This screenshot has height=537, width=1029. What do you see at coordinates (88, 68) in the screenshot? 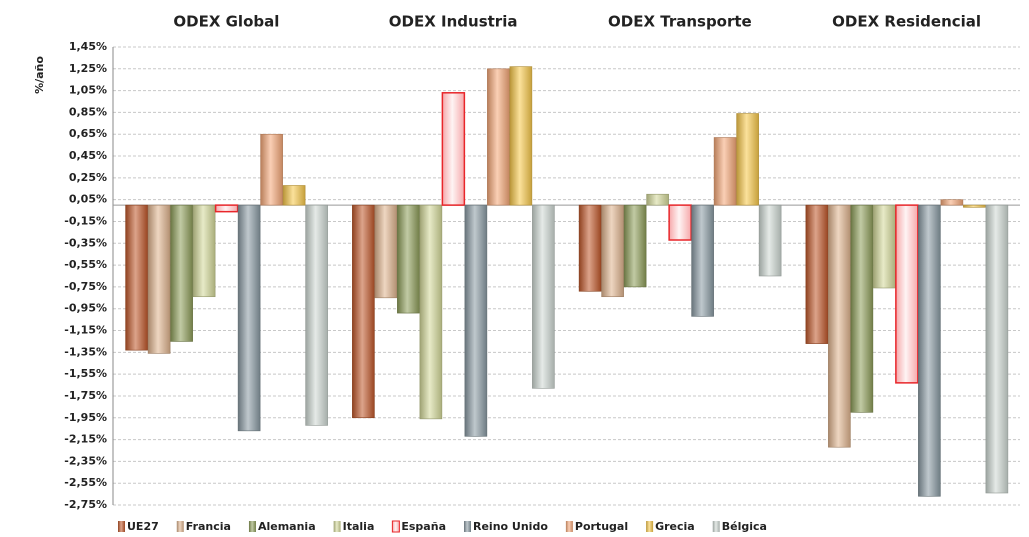
I see `y-tick-label: 1,25%` at bounding box center [88, 68].